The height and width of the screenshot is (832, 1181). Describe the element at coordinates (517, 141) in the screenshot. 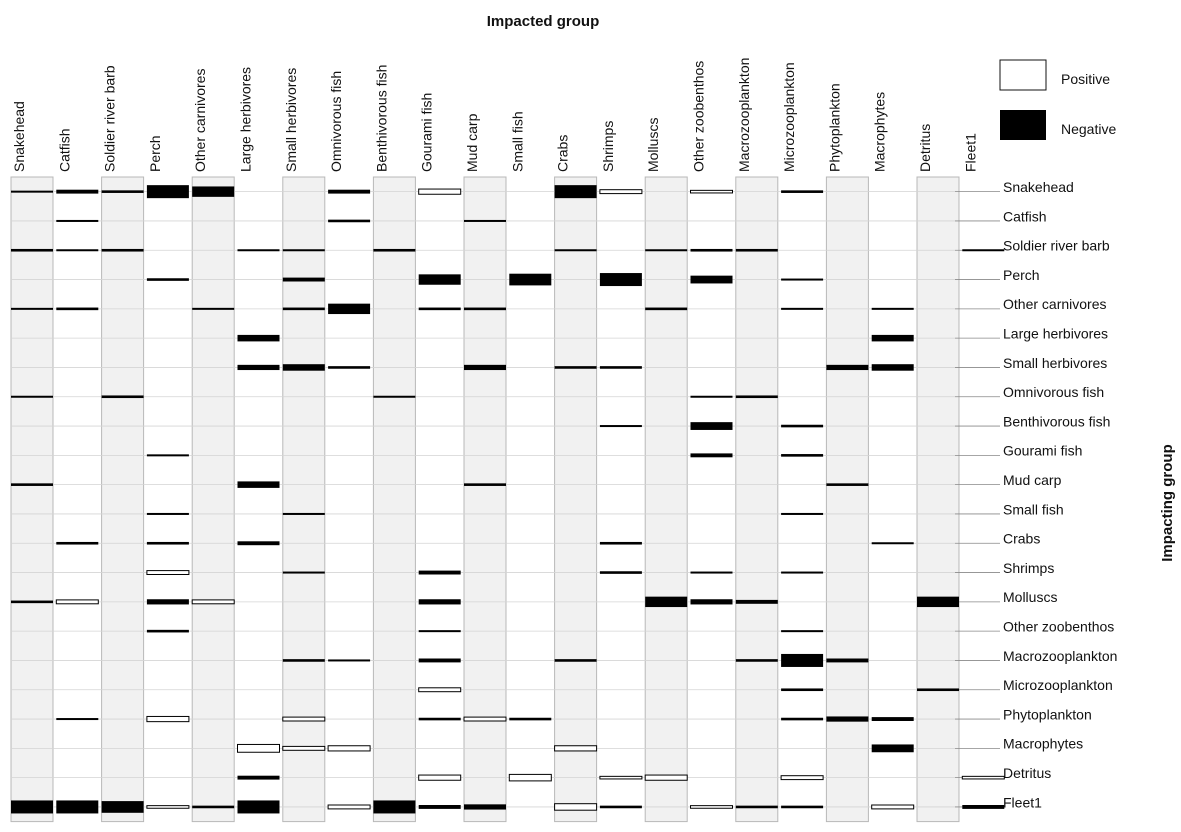

I see `column-label: Small fish` at that location.